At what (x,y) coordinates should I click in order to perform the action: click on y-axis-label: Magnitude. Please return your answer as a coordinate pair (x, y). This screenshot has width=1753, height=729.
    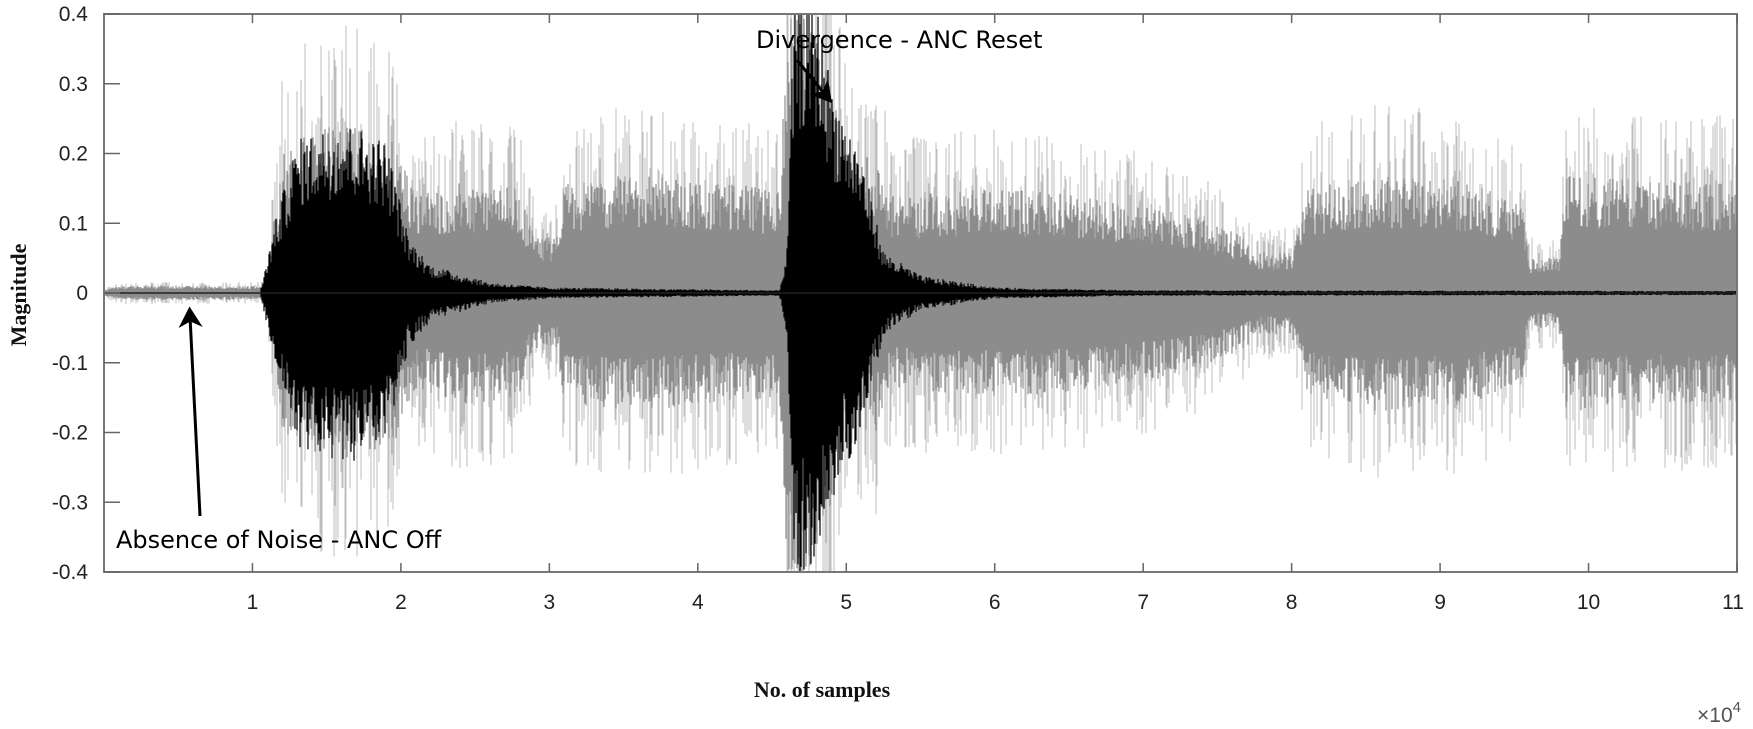
    Looking at the image, I should click on (18, 294).